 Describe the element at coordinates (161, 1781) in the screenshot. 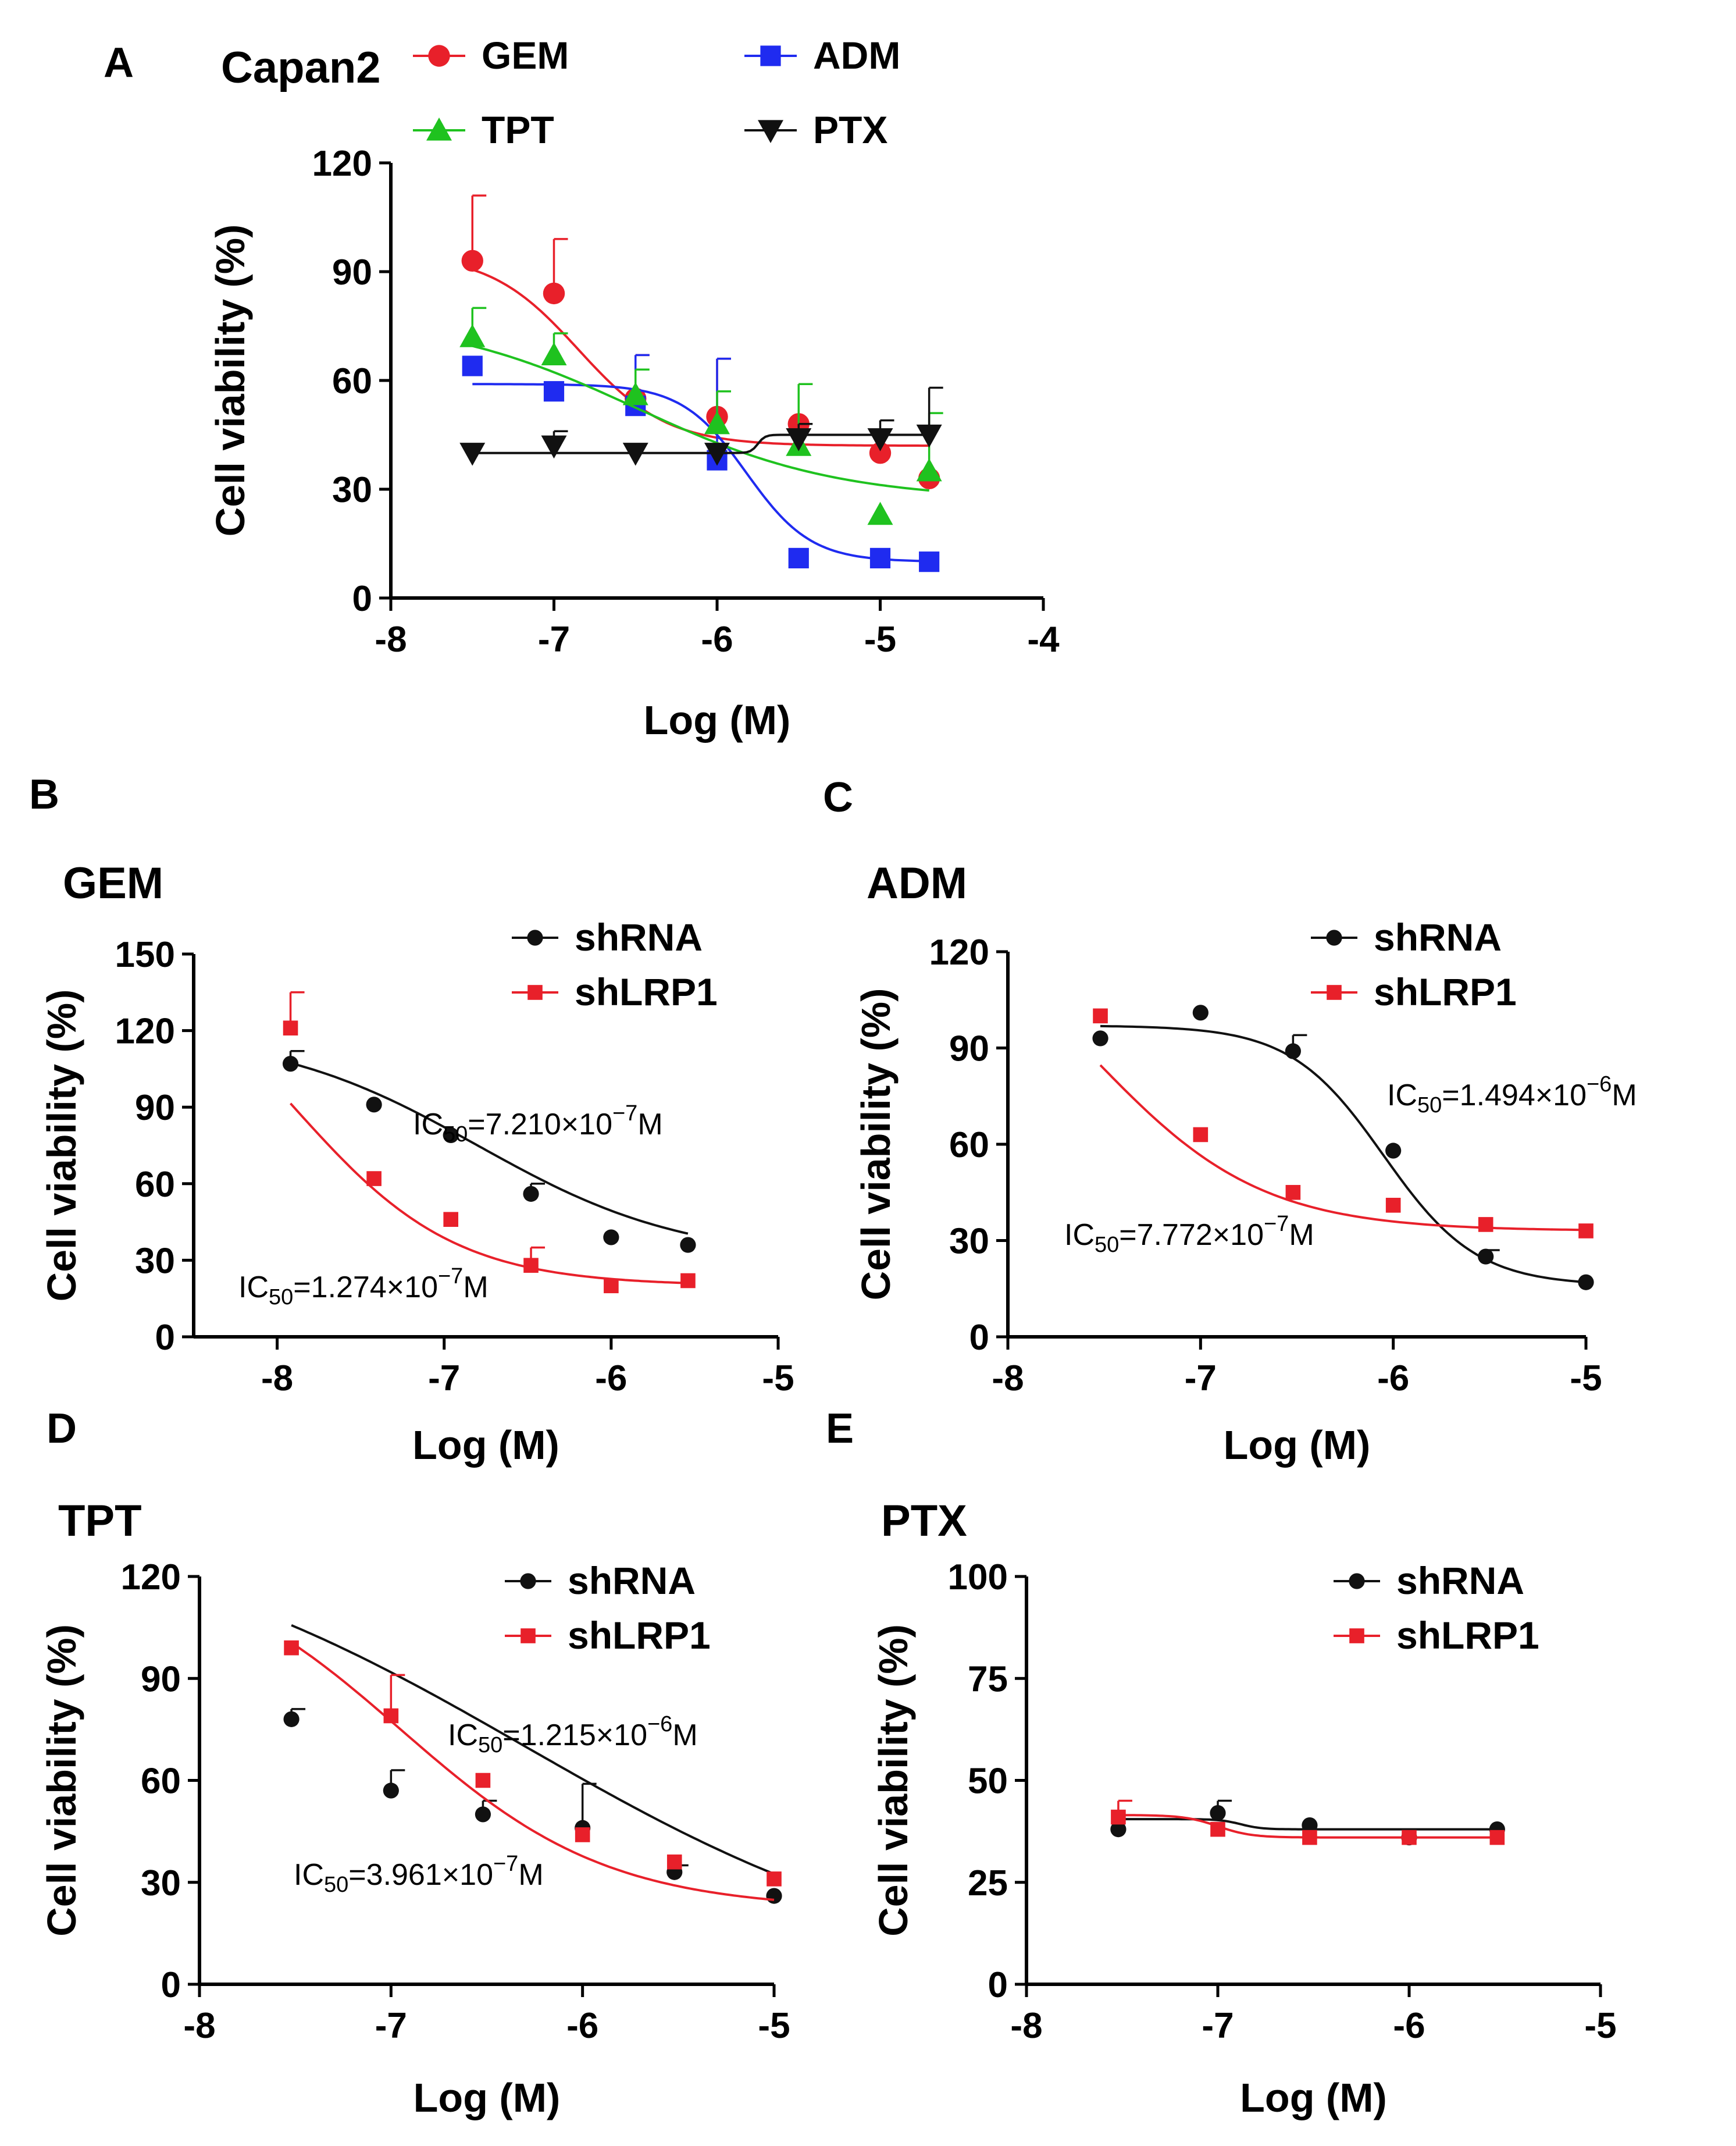

I see `y-tick-label: 60` at that location.